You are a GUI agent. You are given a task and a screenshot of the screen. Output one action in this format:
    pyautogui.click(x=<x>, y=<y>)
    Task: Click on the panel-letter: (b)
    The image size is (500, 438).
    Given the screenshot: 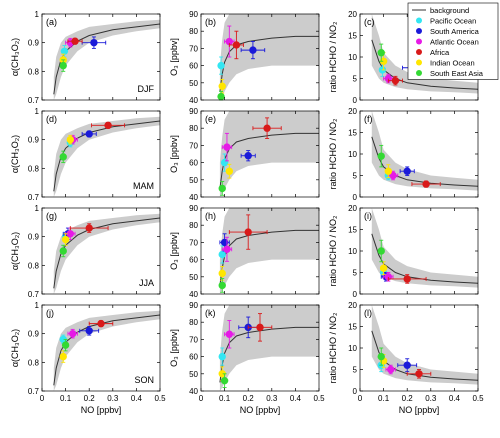 What is the action you would take?
    pyautogui.click(x=210, y=22)
    